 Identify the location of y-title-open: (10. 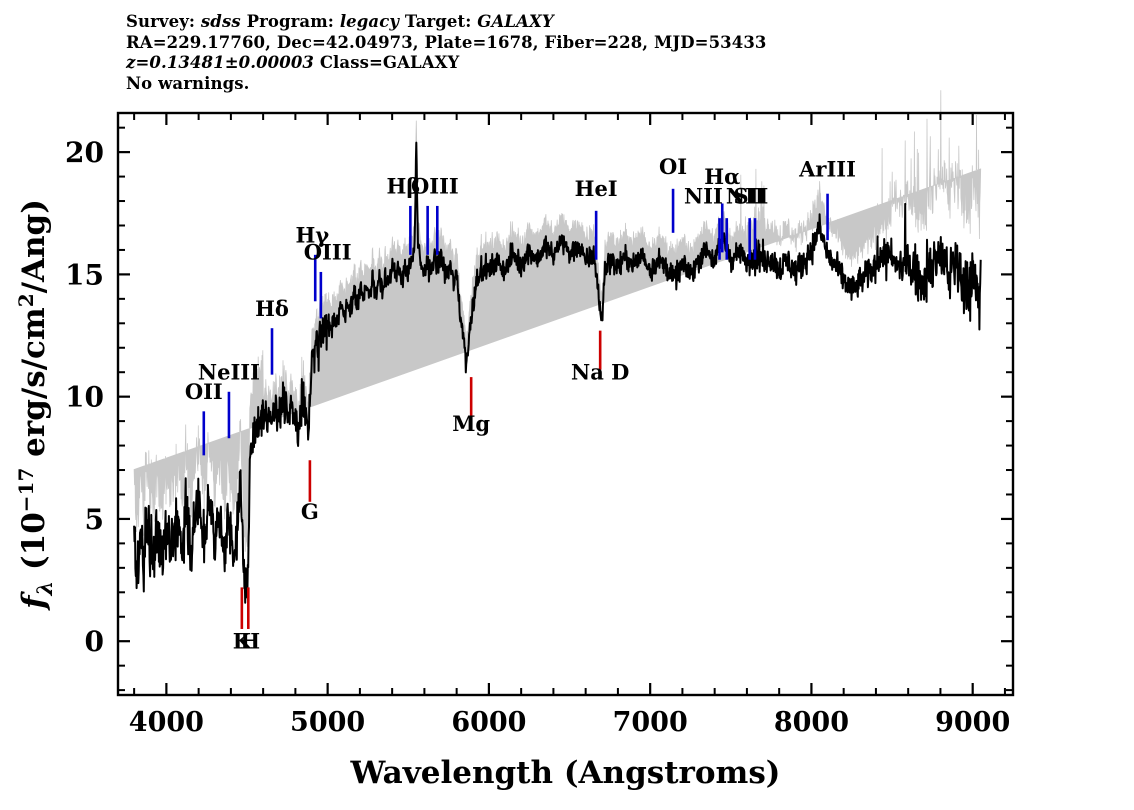
(34, 546).